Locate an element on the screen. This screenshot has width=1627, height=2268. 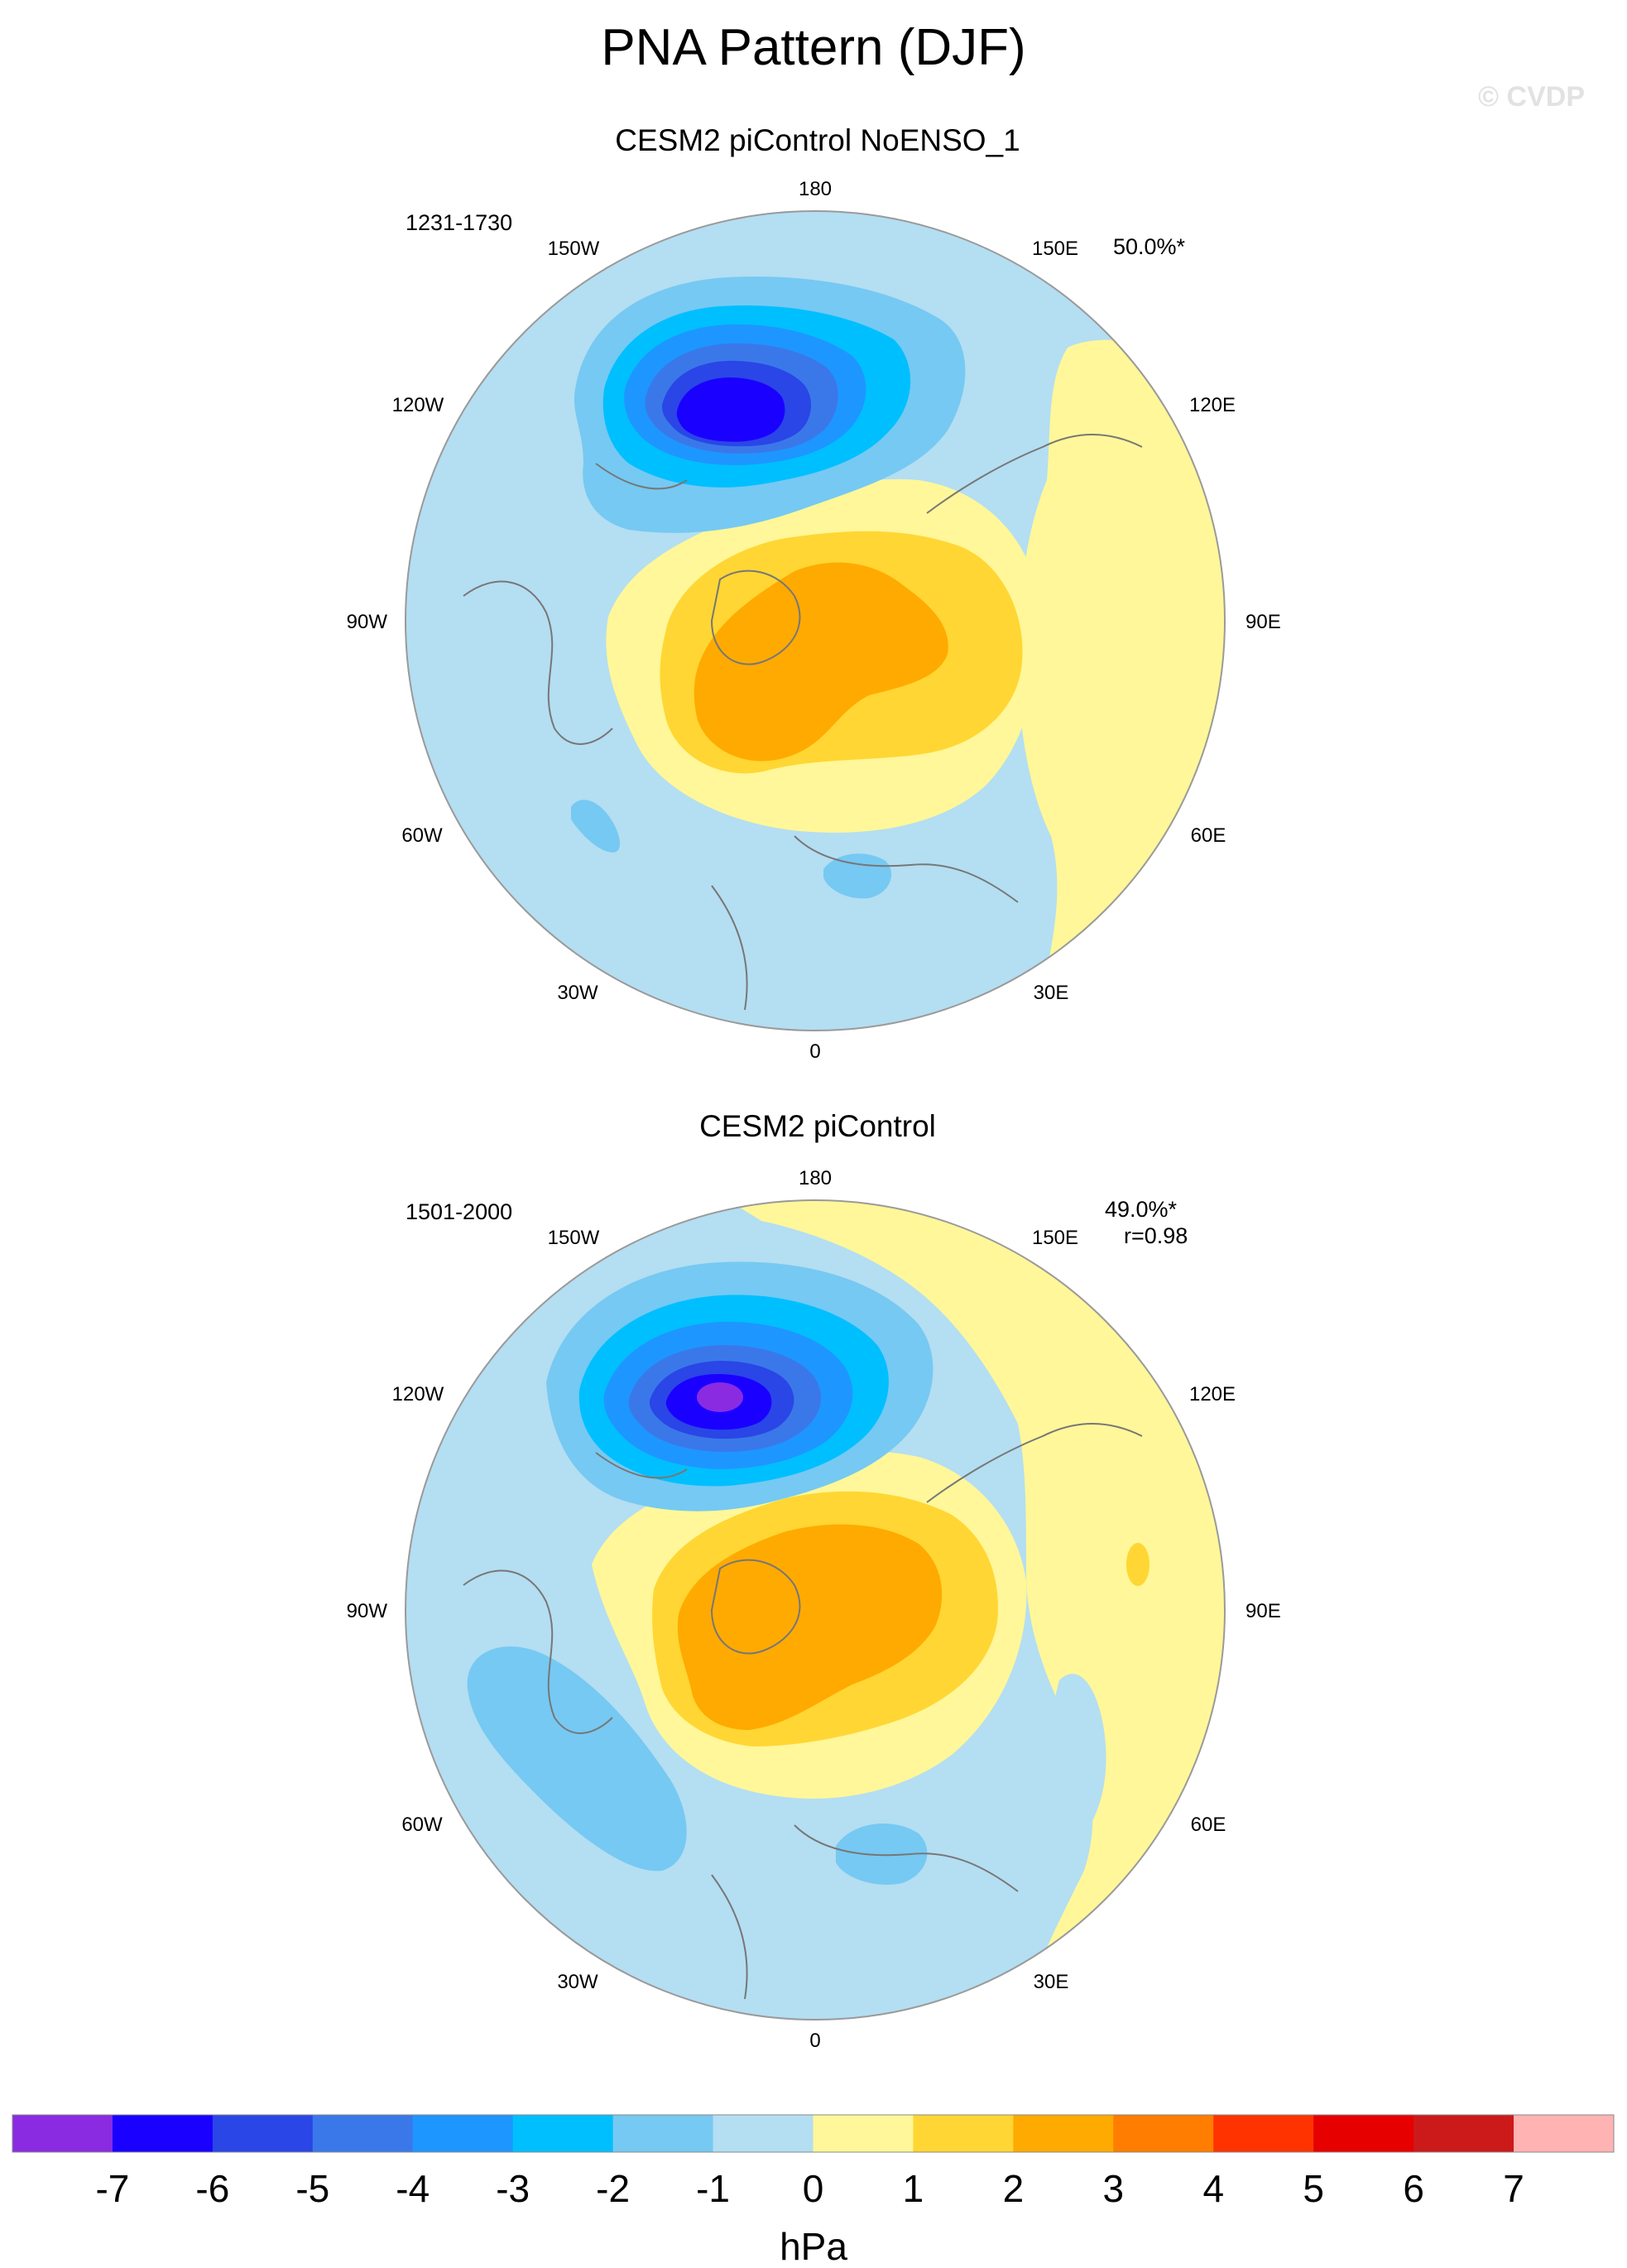
panel-bottom-correlation: r=0.98 is located at coordinates (1156, 1235).